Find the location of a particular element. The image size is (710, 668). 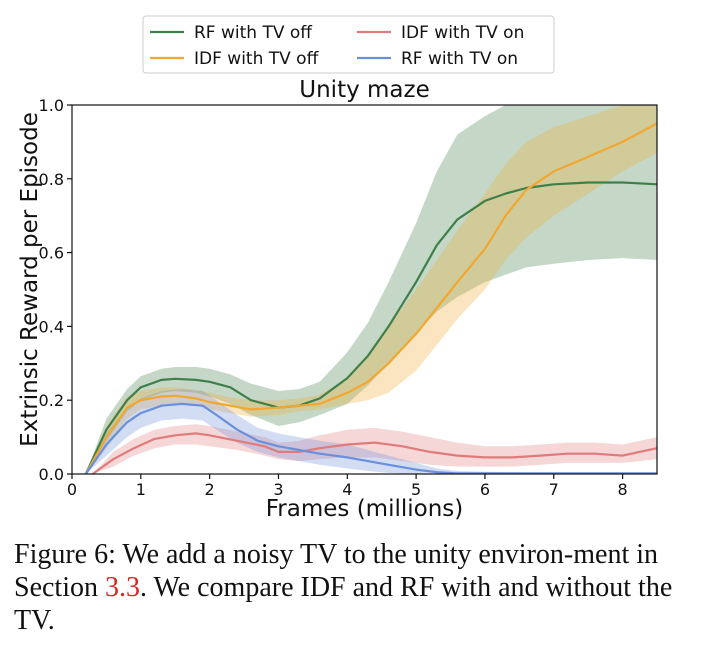

y-tick-label: 0.8 is located at coordinates (51, 179).